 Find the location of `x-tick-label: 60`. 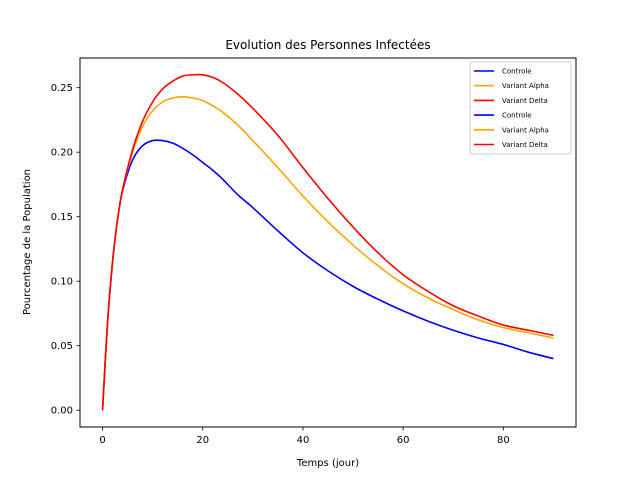

x-tick-label: 60 is located at coordinates (403, 440).